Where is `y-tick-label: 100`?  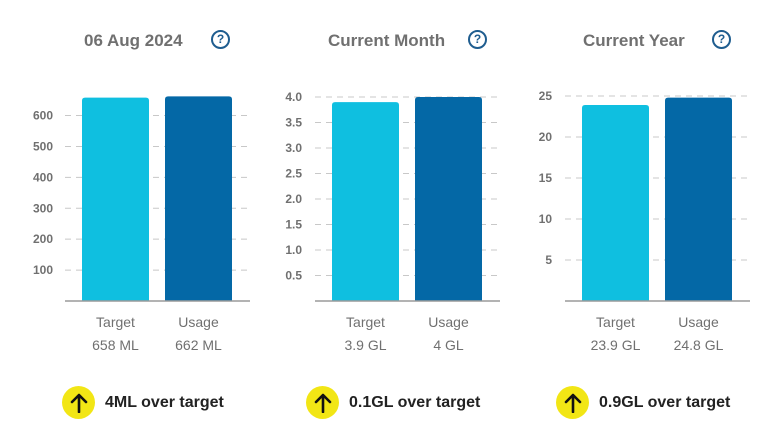 y-tick-label: 100 is located at coordinates (43, 270).